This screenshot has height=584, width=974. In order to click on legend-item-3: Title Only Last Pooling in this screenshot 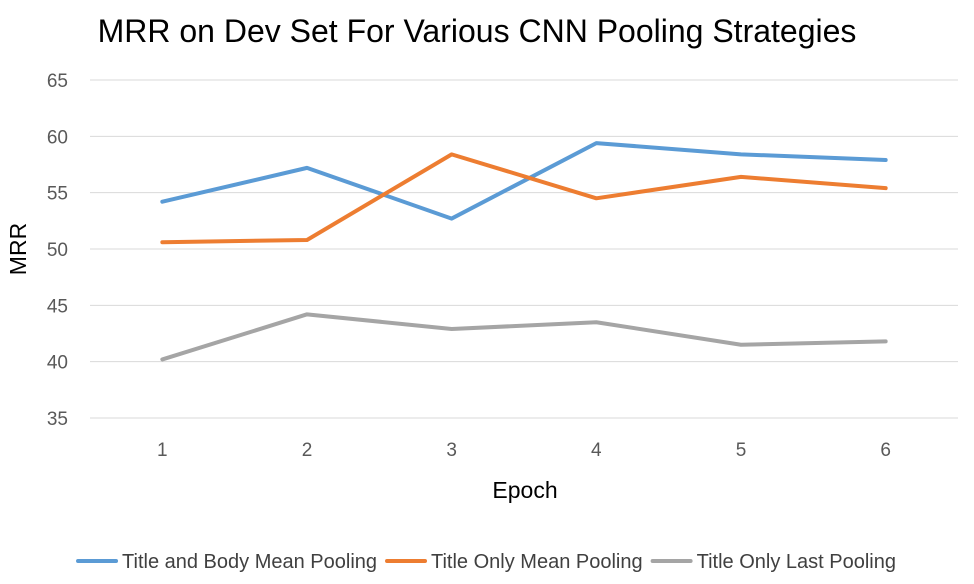, I will do `click(773, 562)`.